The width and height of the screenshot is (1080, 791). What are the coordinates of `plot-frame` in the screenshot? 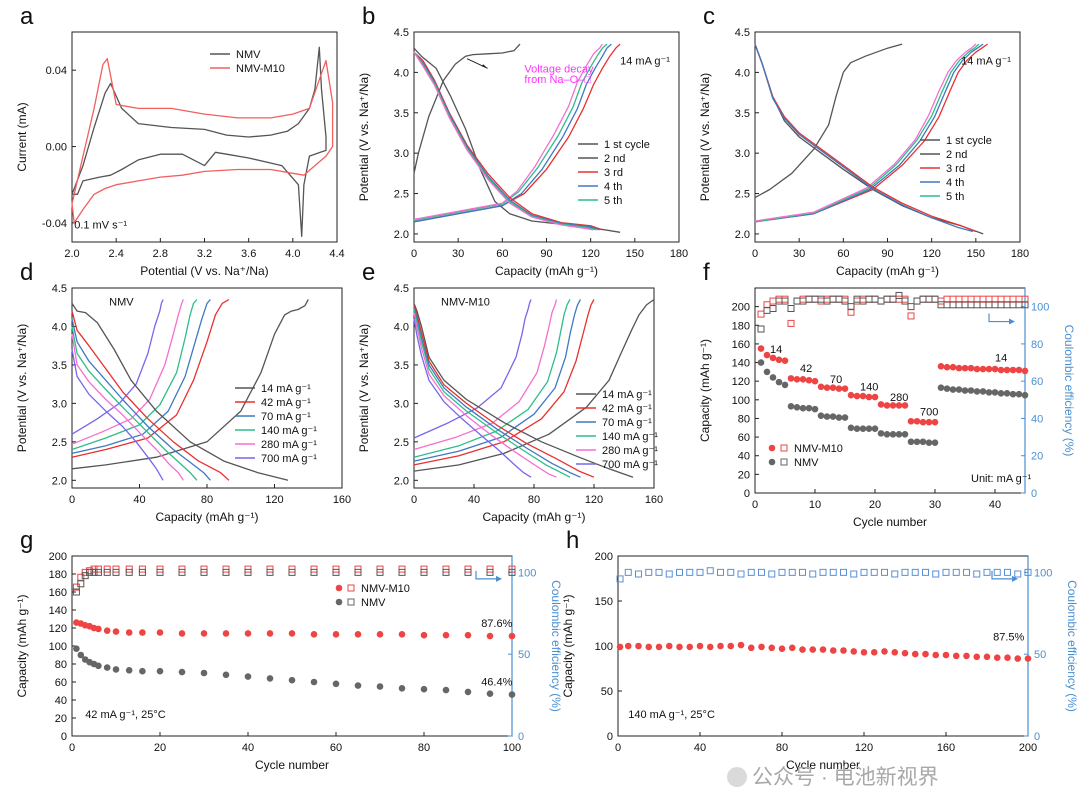 It's located at (204, 137).